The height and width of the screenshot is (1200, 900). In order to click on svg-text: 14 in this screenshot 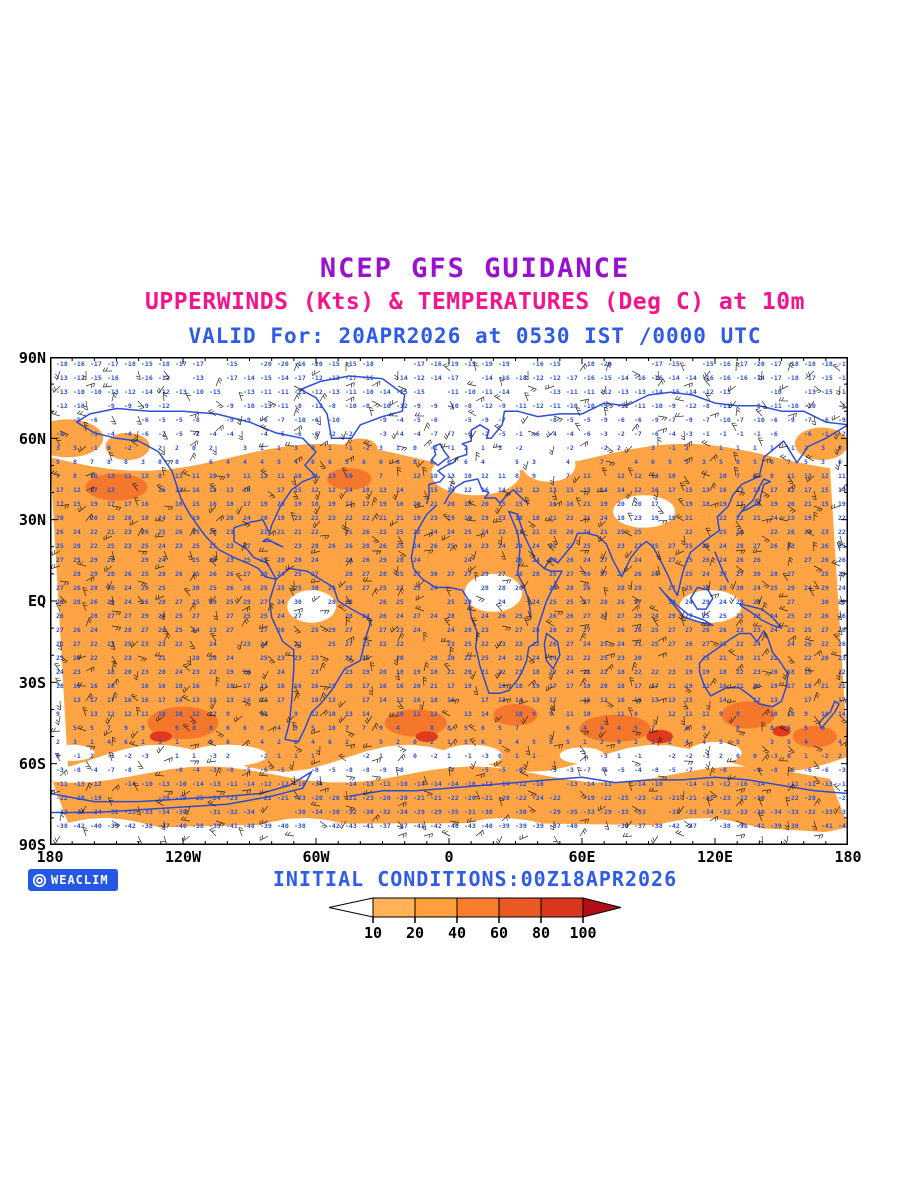, I will do `click(502, 490)`.